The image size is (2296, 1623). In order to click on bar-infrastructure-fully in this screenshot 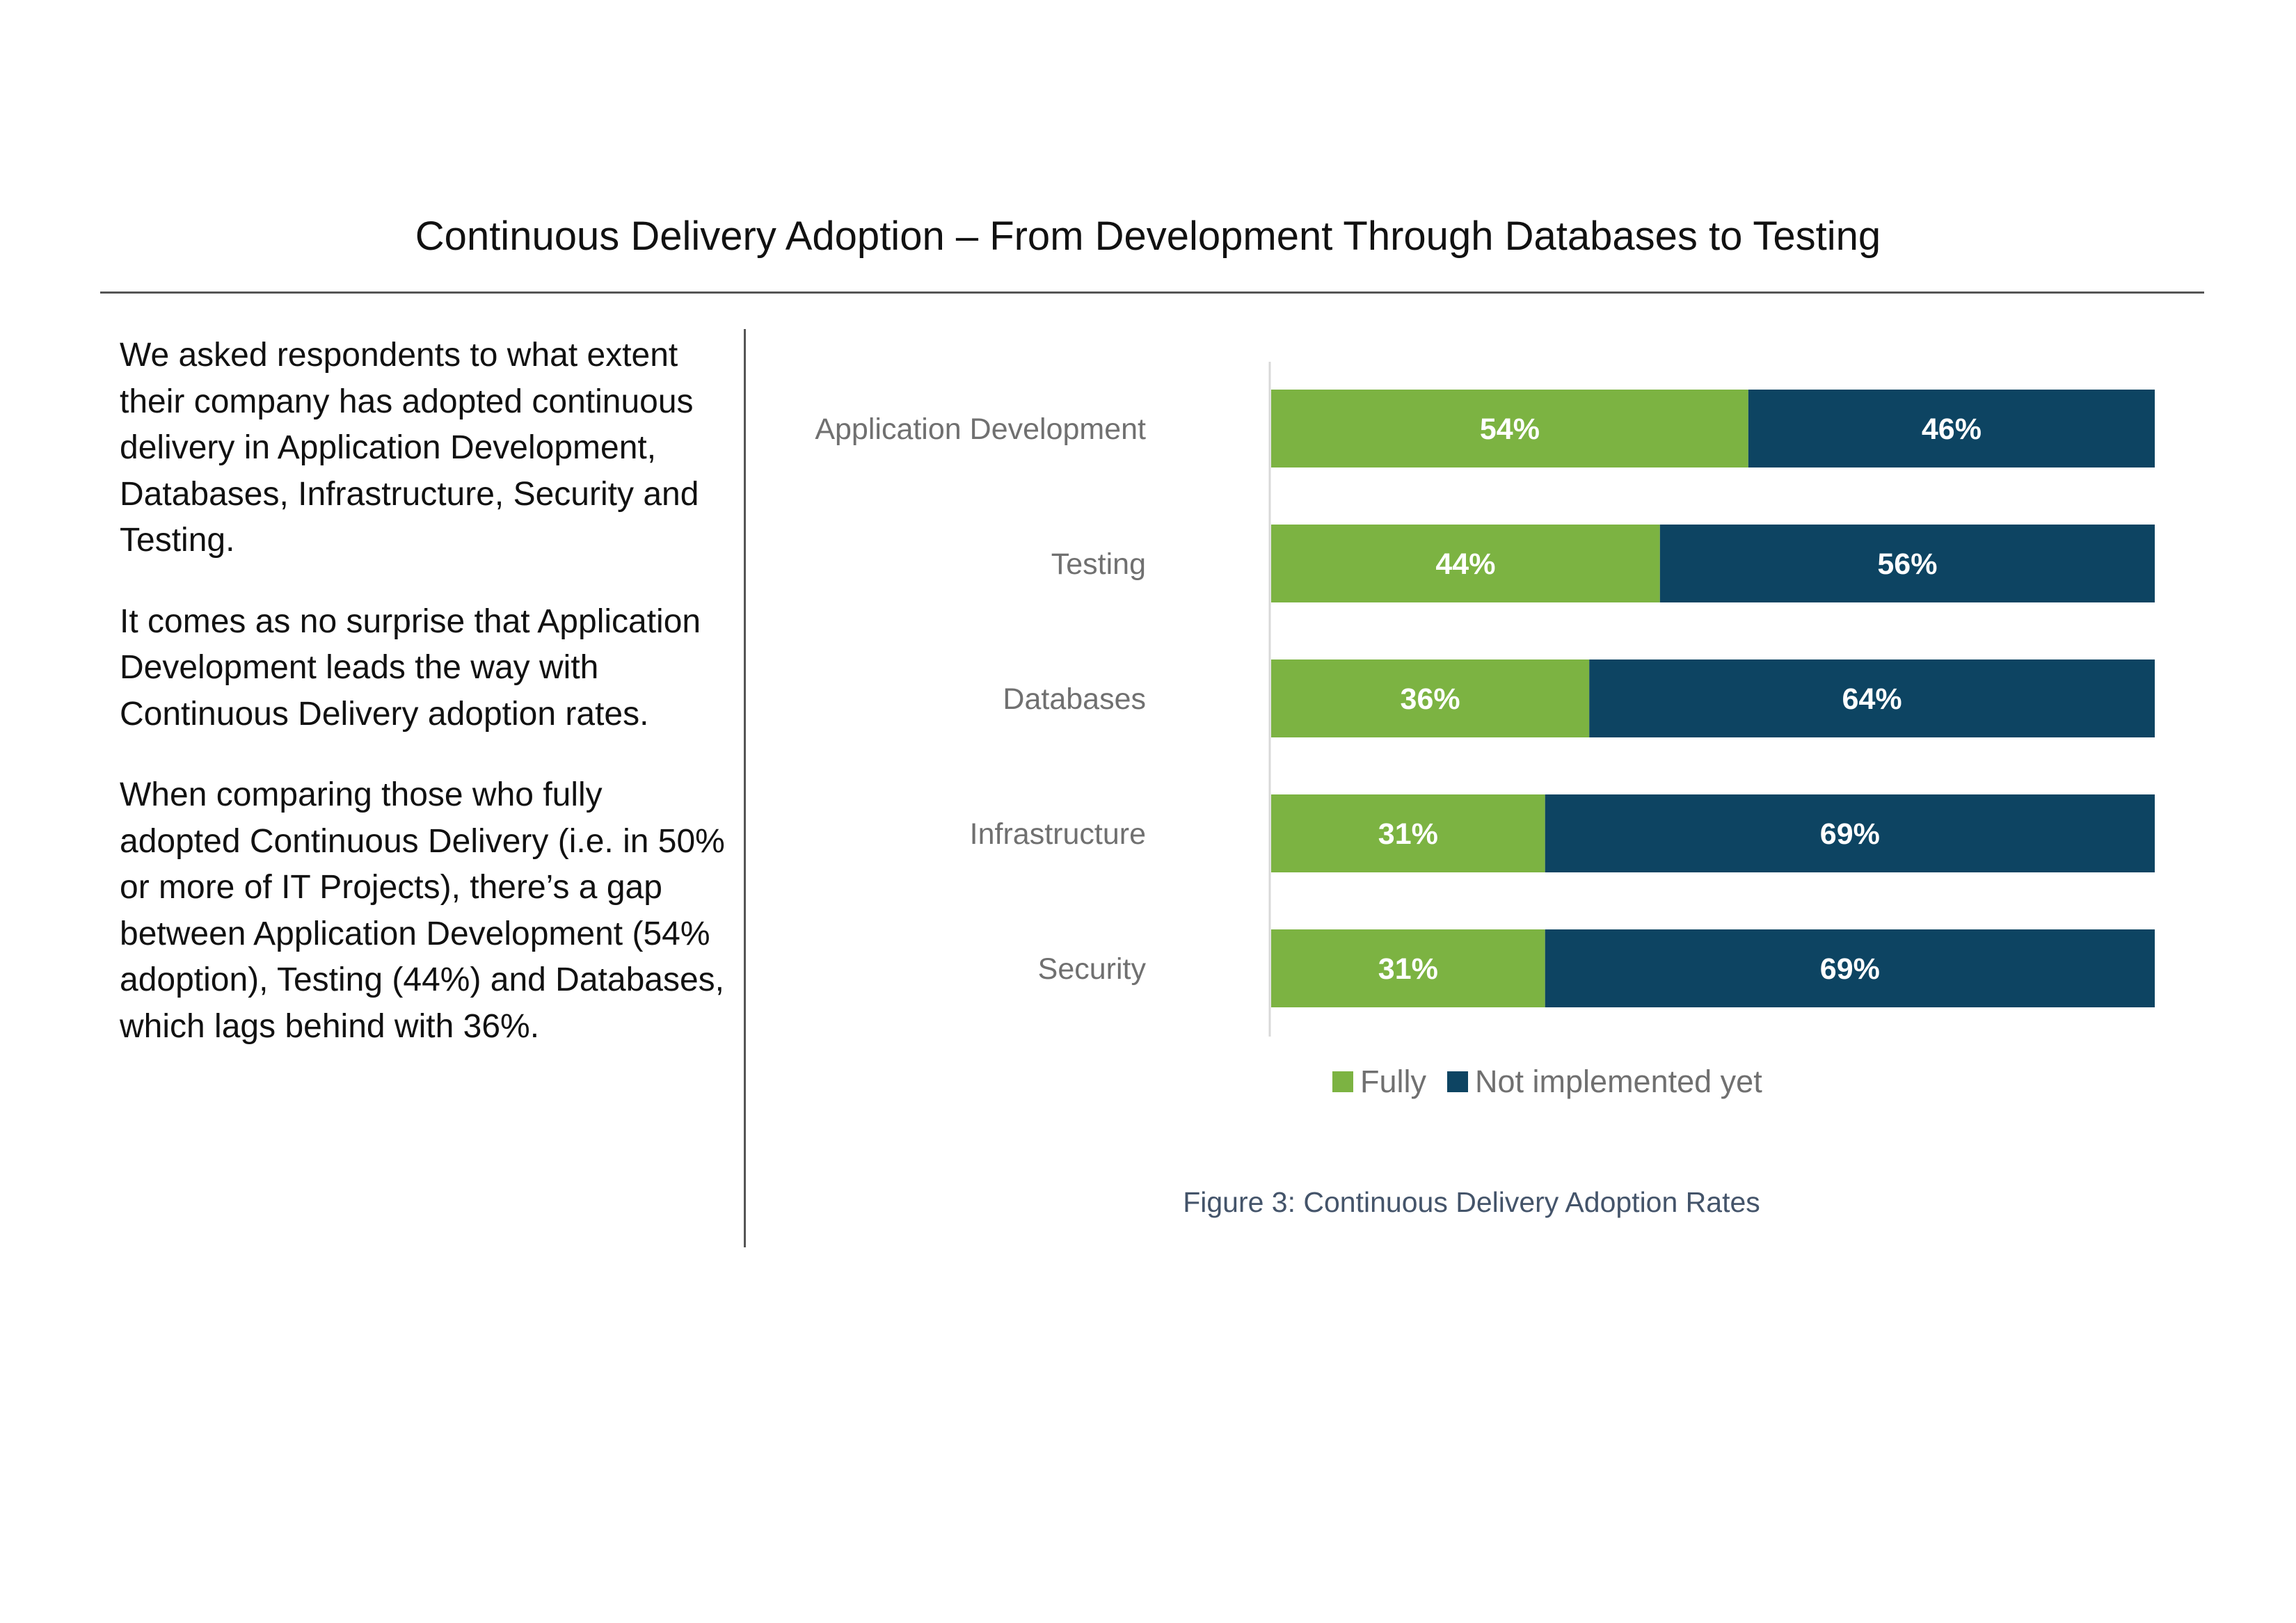, I will do `click(1408, 833)`.